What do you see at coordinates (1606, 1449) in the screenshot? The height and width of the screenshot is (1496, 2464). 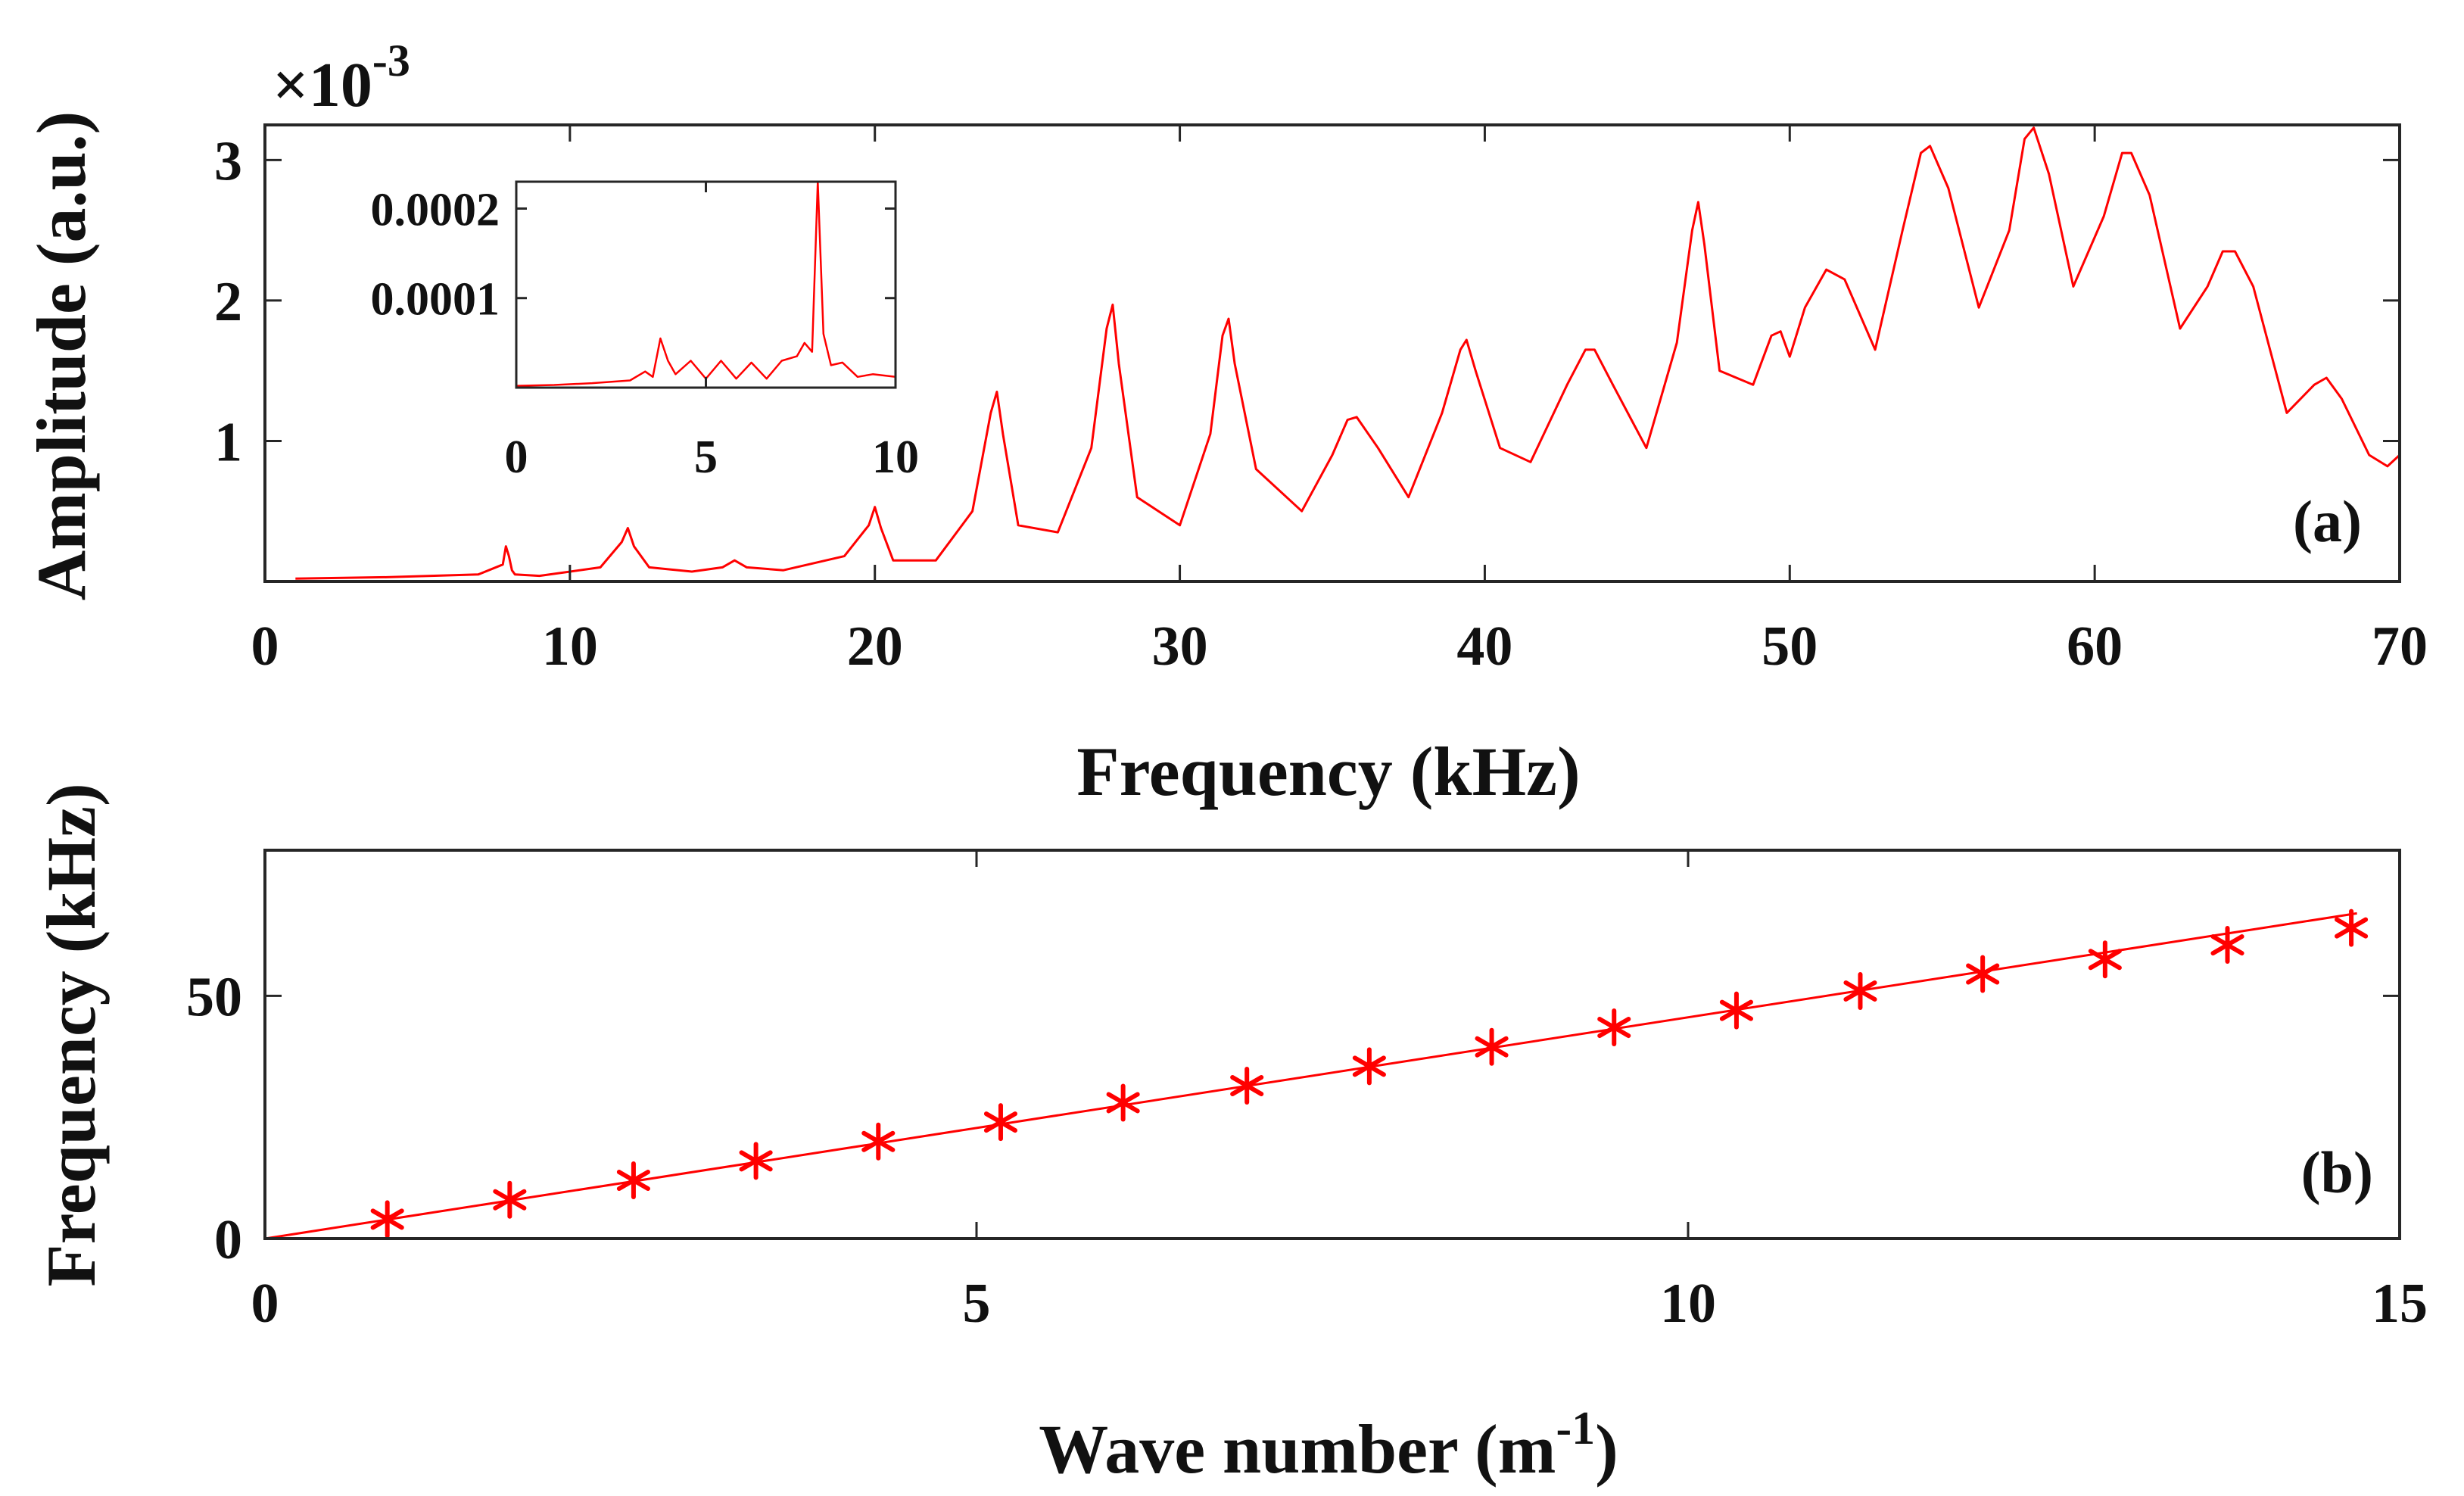 I see `panel-b-xlabel-close: )` at bounding box center [1606, 1449].